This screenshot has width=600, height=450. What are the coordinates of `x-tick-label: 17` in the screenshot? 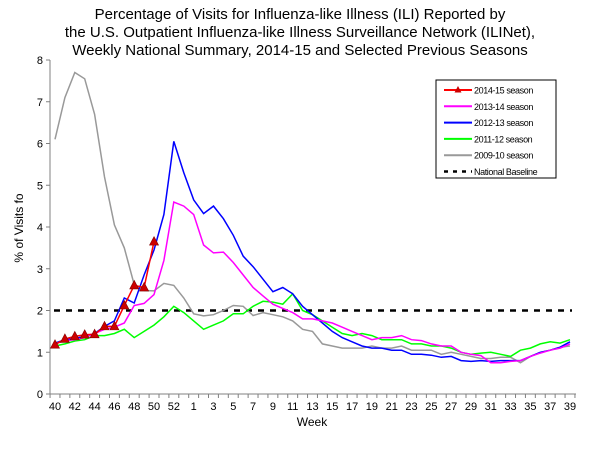 It's located at (352, 407).